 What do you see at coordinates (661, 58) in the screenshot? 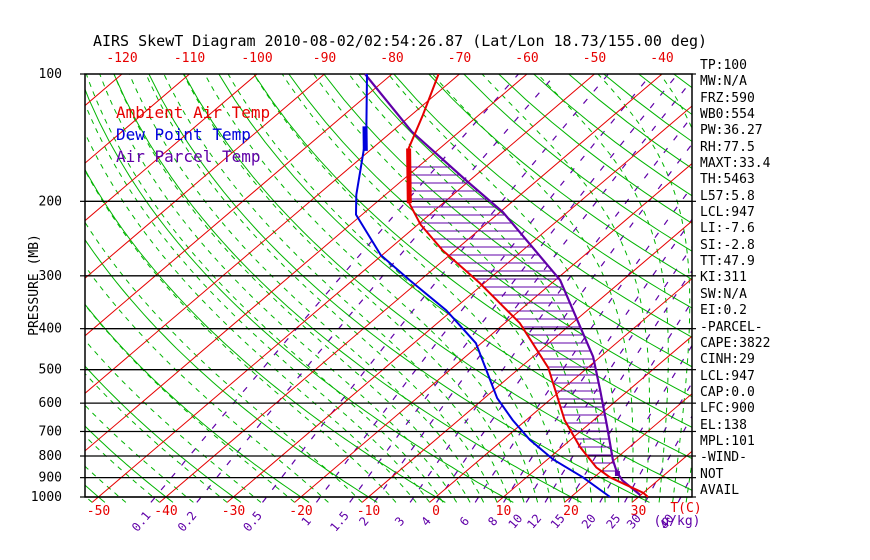
I see `top-axis-label: -40` at bounding box center [661, 58].